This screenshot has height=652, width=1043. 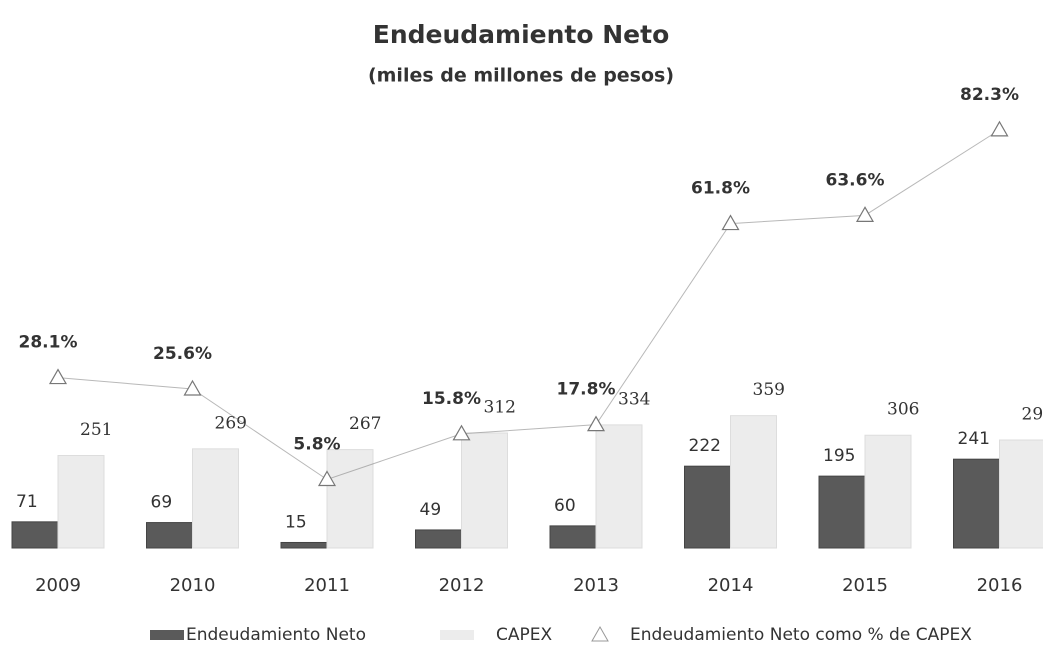 I want to click on bar-value-label: 69, so click(x=162, y=503).